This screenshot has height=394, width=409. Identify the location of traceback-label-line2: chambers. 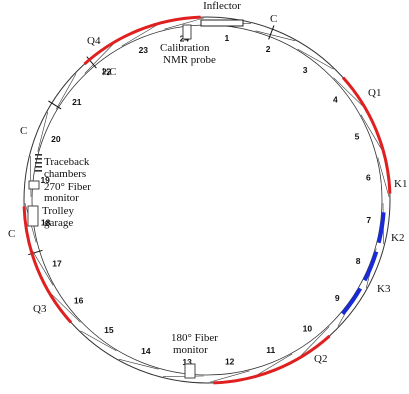
(65, 174).